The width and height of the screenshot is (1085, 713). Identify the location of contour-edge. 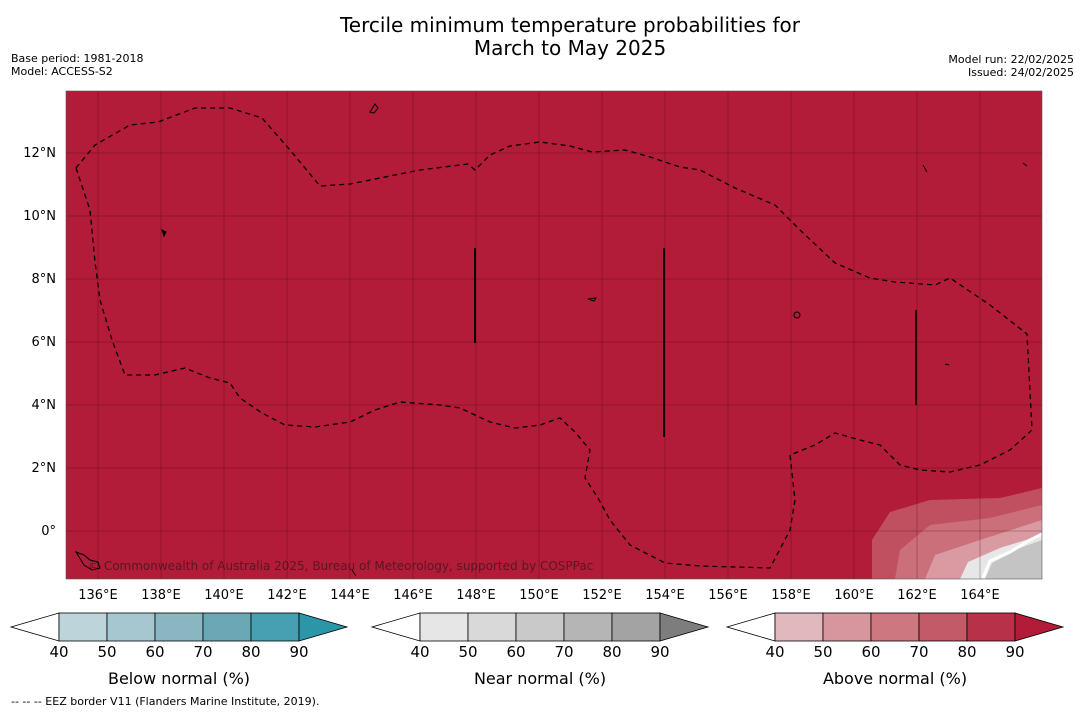
(1011, 555).